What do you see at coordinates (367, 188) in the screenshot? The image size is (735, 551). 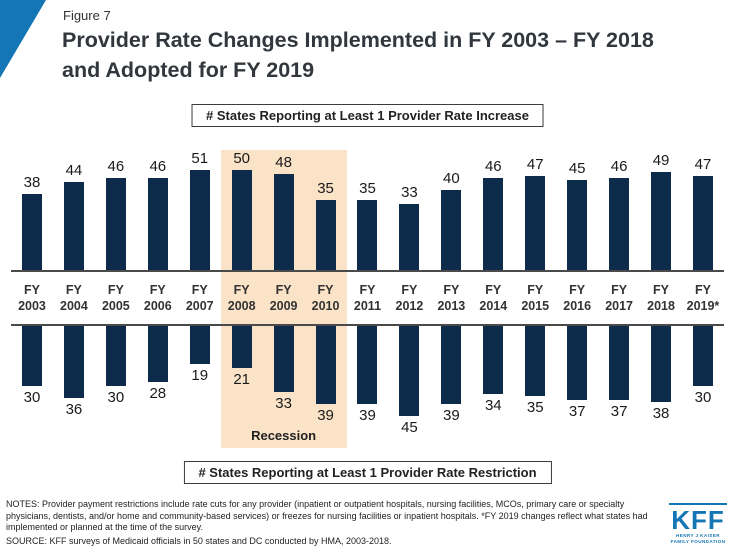 I see `increase-value-label: 35` at bounding box center [367, 188].